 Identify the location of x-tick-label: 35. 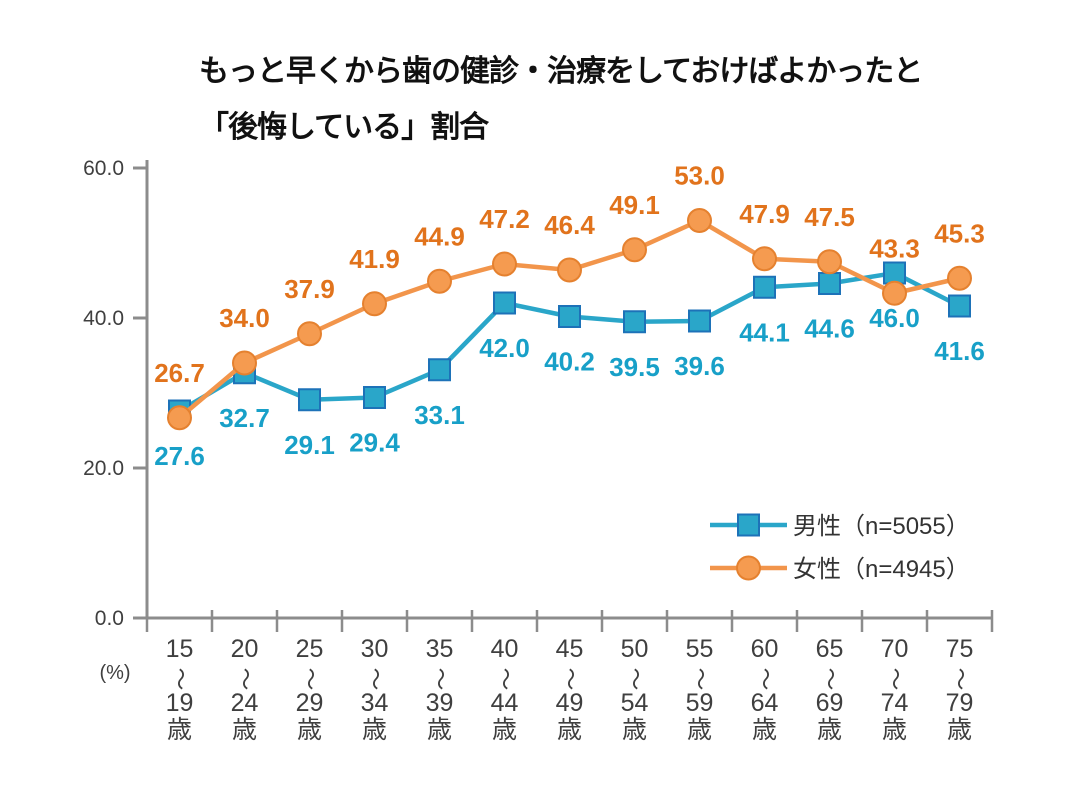
(440, 649).